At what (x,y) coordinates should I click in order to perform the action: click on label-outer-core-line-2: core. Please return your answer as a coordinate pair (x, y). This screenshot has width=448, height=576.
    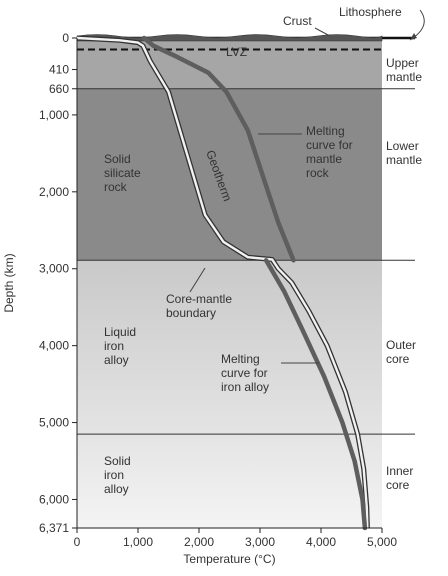
    Looking at the image, I should click on (398, 359).